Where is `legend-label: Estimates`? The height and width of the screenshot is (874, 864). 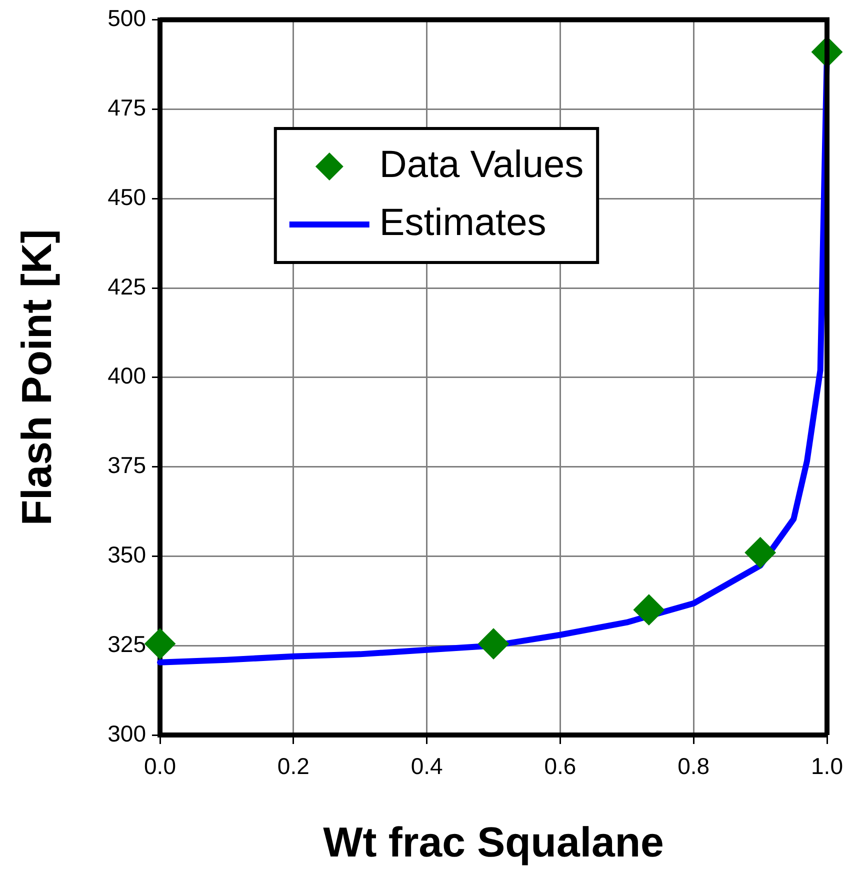
legend-label: Estimates is located at coordinates (462, 223).